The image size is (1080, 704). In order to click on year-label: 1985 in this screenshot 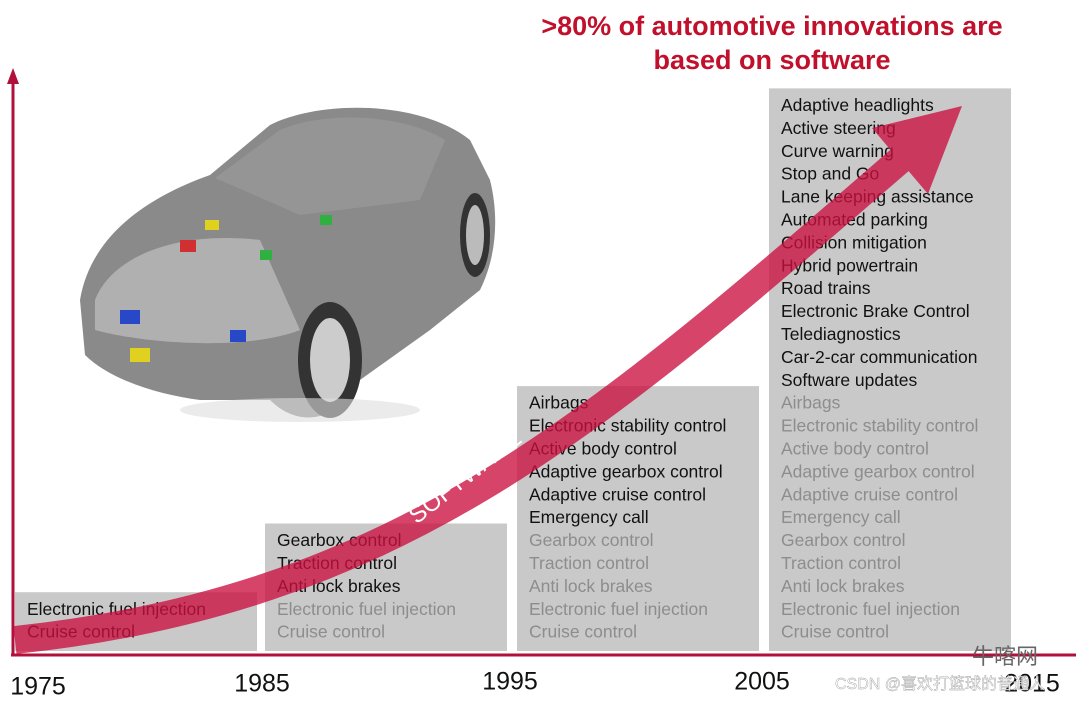, I will do `click(262, 684)`.